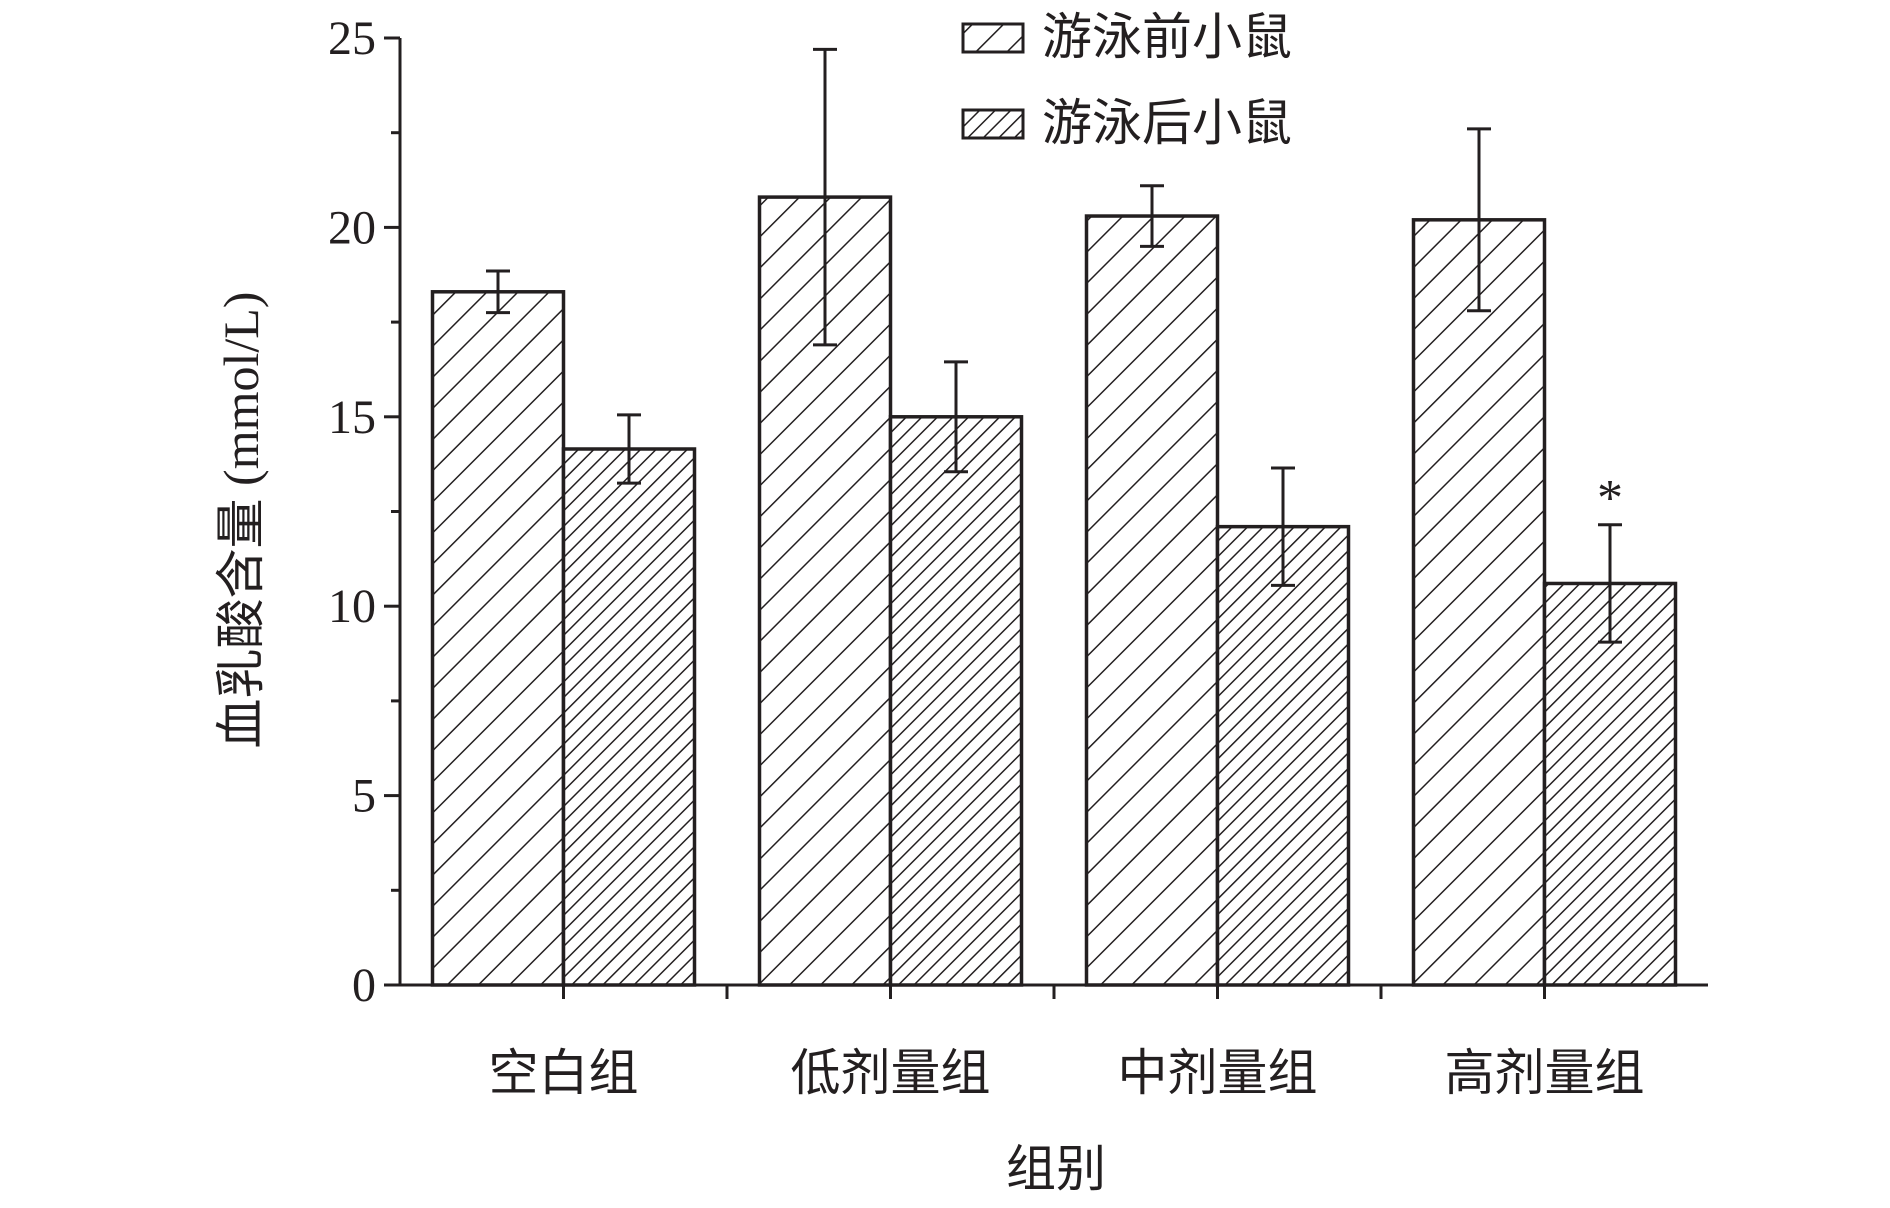  I want to click on x-axis: 空白组 低剂量组 中剂量组 高剂量组, so click(1054, 1042).